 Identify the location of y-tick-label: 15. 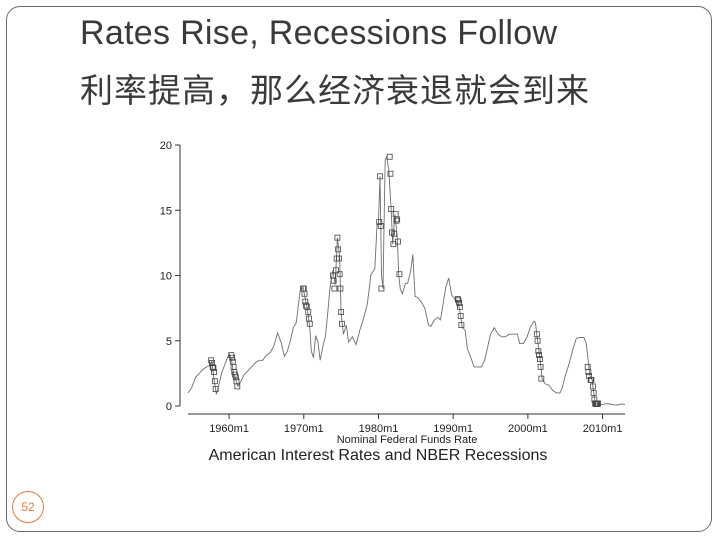
(166, 211).